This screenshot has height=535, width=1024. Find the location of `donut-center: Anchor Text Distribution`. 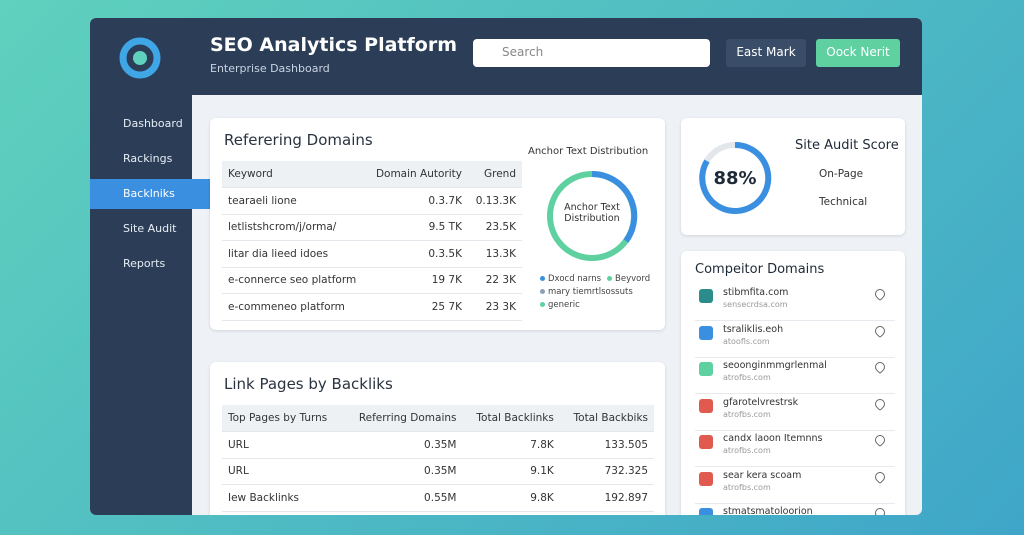

donut-center: Anchor Text Distribution is located at coordinates (592, 213).